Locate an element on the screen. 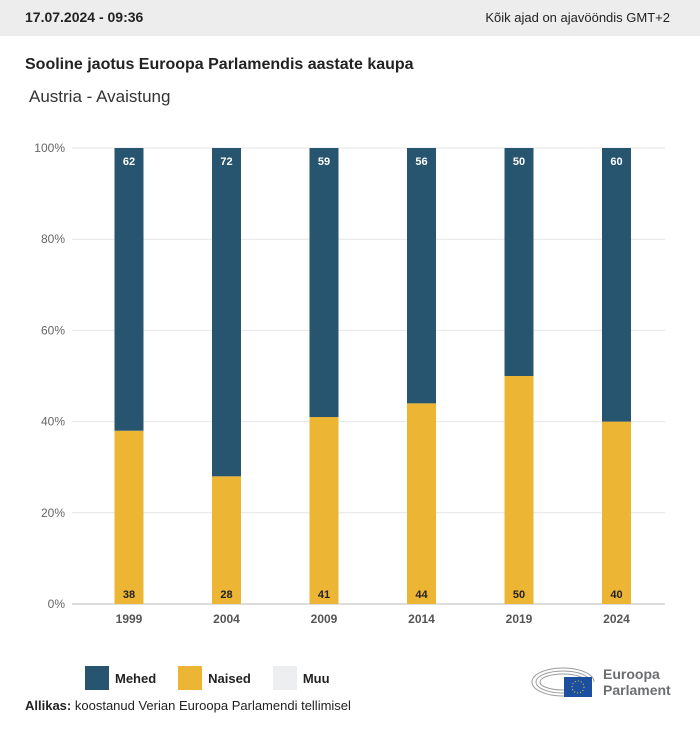  legend-item-naised: Naised is located at coordinates (214, 678).